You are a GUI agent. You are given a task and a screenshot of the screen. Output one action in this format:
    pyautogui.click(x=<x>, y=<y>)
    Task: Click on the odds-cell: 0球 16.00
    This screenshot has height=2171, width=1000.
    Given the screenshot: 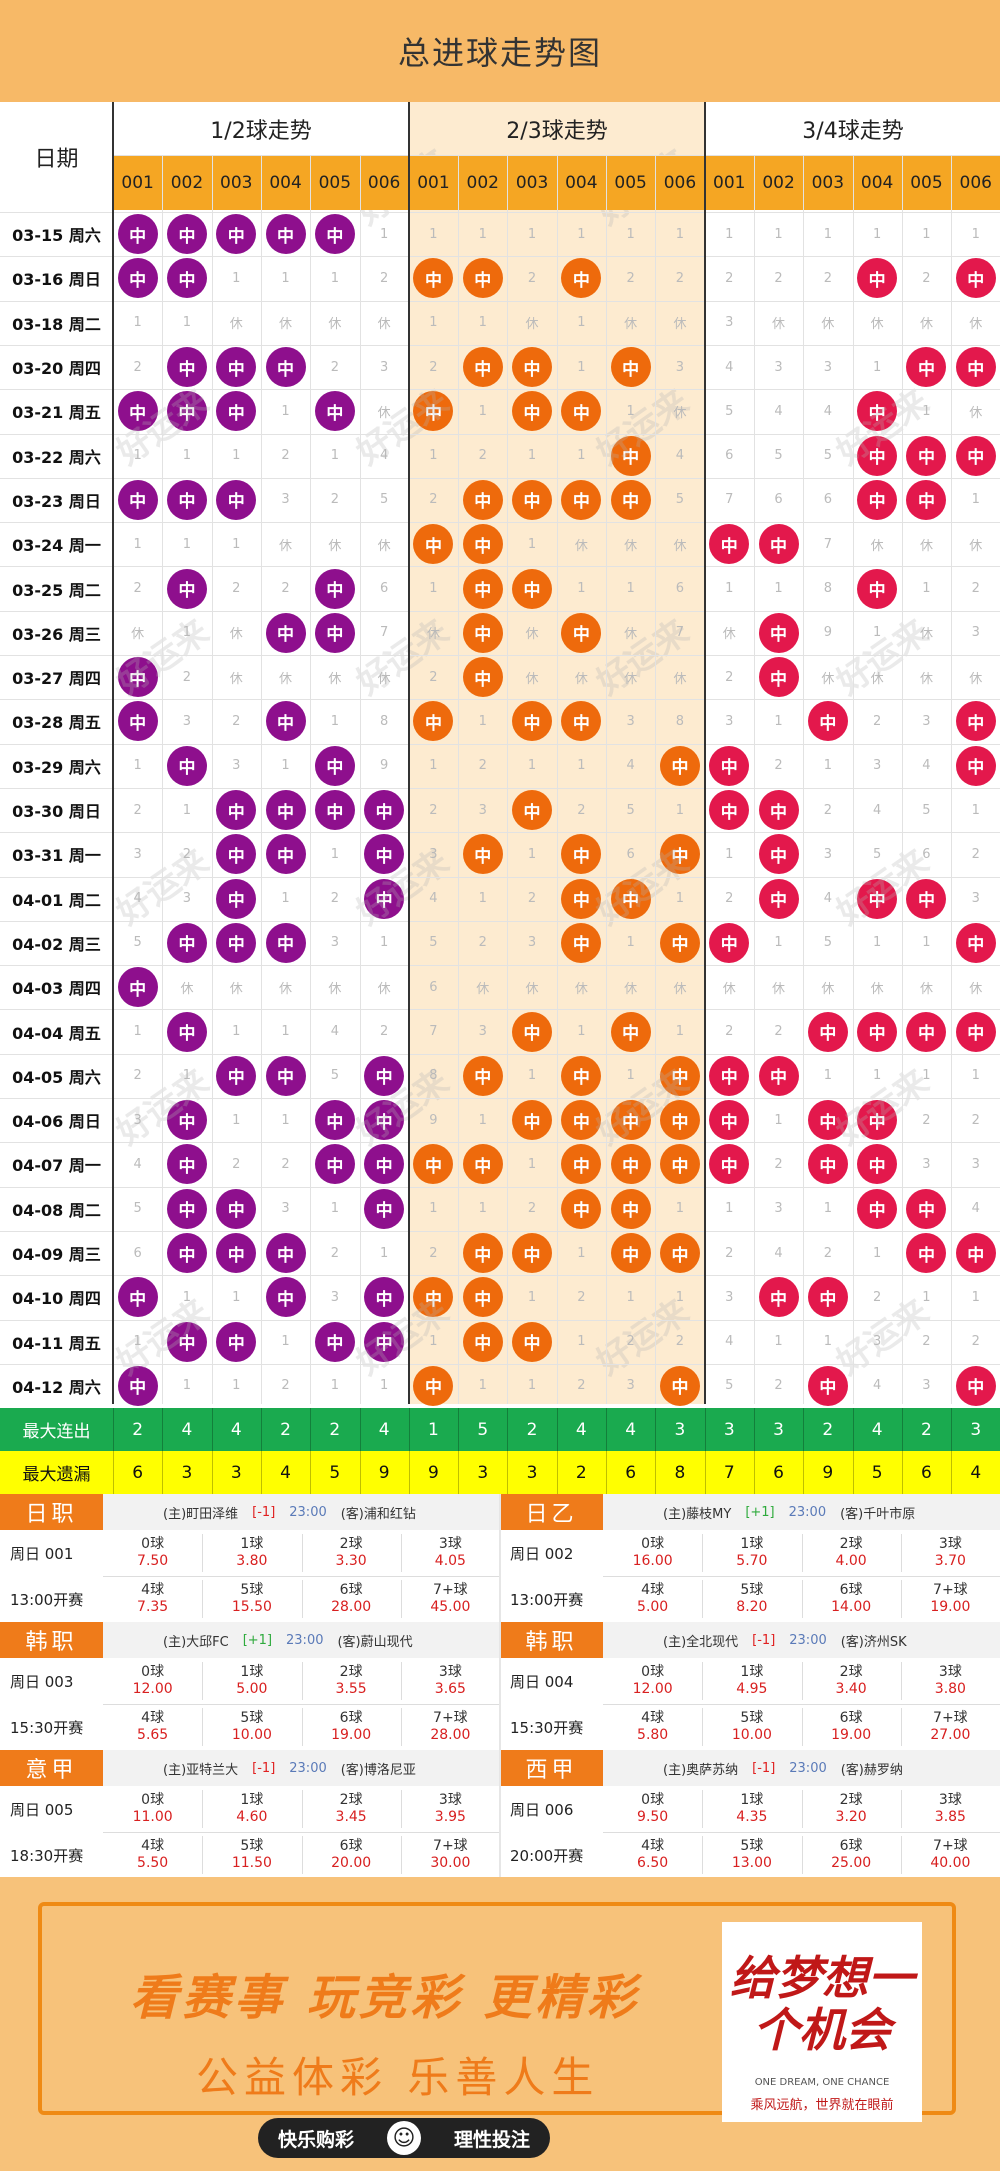 What is the action you would take?
    pyautogui.click(x=652, y=1553)
    